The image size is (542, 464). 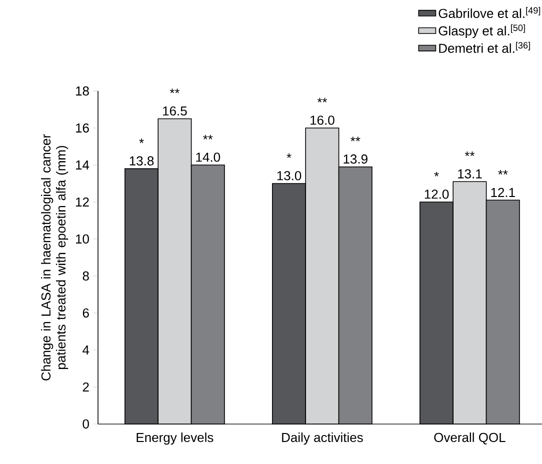 What do you see at coordinates (489, 12) in the screenshot?
I see `legend-label: Gabrilove et al.$^{[49]}$` at bounding box center [489, 12].